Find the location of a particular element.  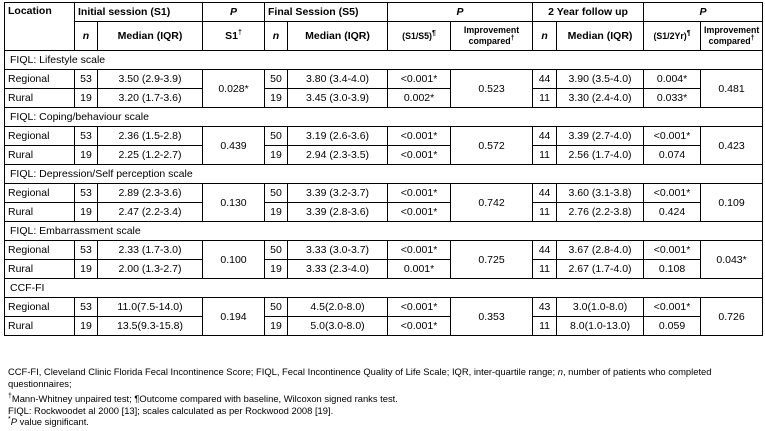

median-2yr-cell: 2.56 (1.7-4.0) is located at coordinates (600, 155).